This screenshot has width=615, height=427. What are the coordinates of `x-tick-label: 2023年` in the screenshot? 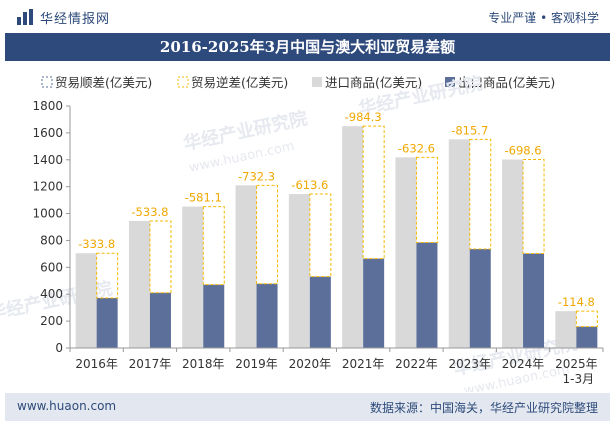 It's located at (469, 364).